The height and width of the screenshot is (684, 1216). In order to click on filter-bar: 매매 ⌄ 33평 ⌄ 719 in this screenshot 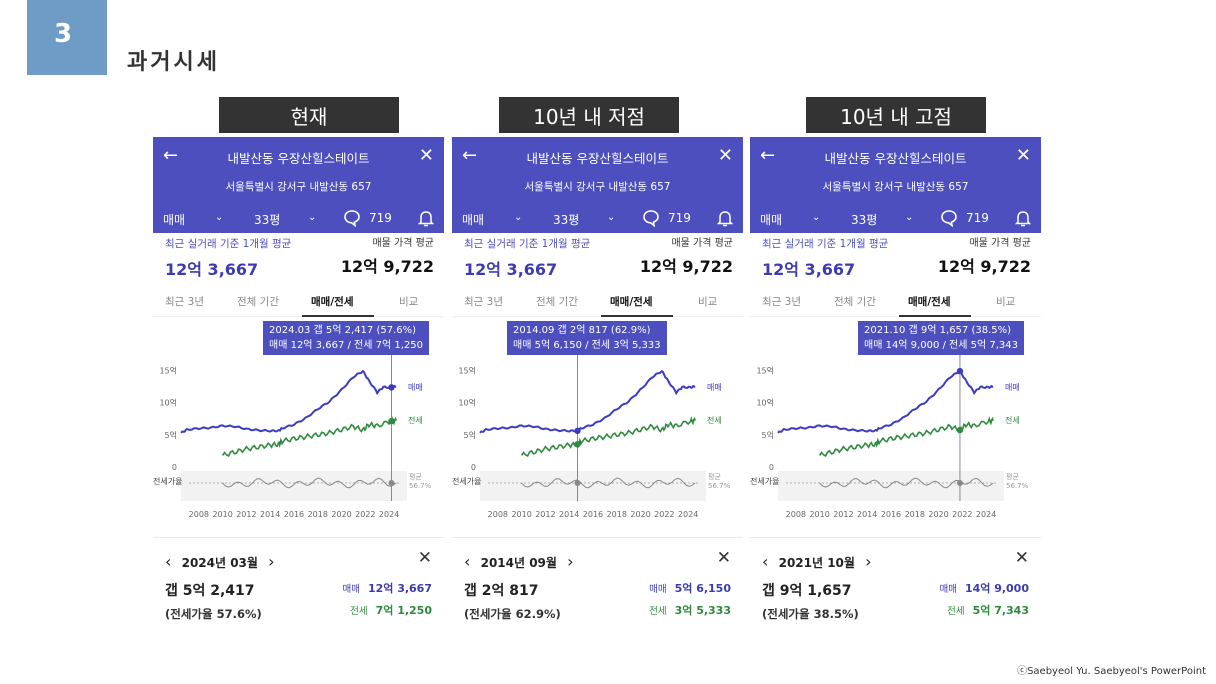, I will do `click(895, 220)`.